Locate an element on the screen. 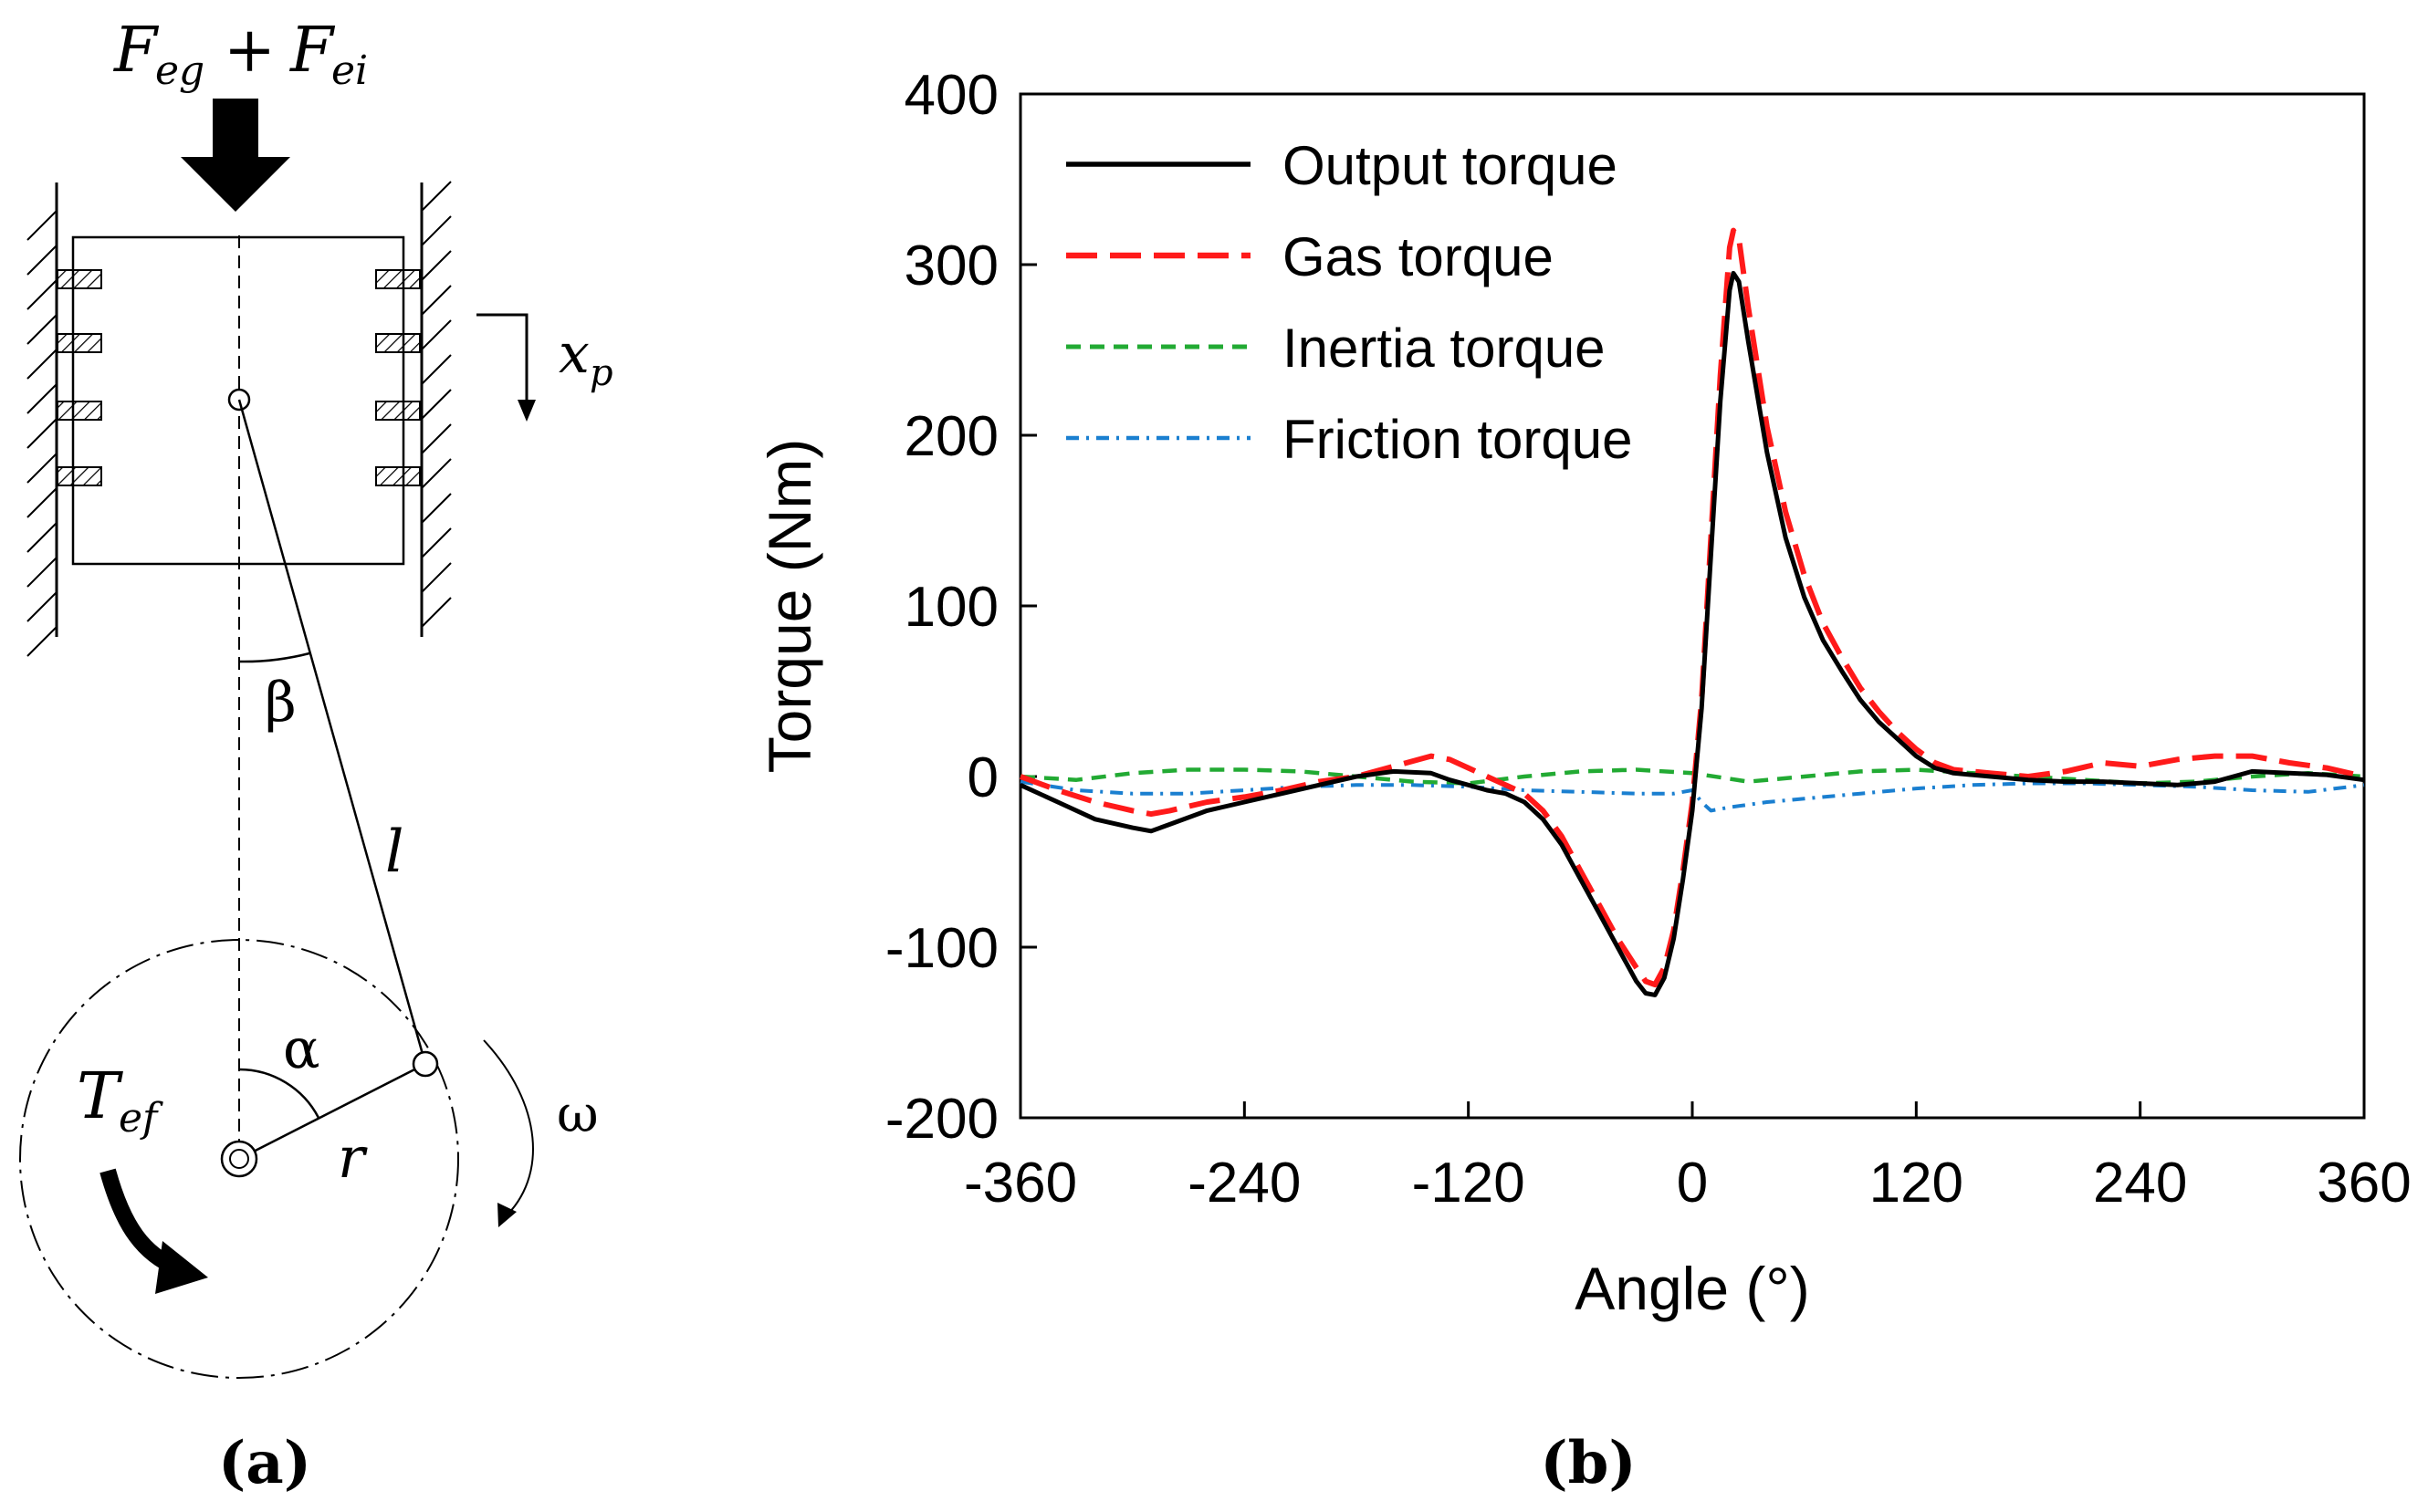 Image resolution: width=2428 pixels, height=1512 pixels. y-tick-label: -200 is located at coordinates (942, 1119).